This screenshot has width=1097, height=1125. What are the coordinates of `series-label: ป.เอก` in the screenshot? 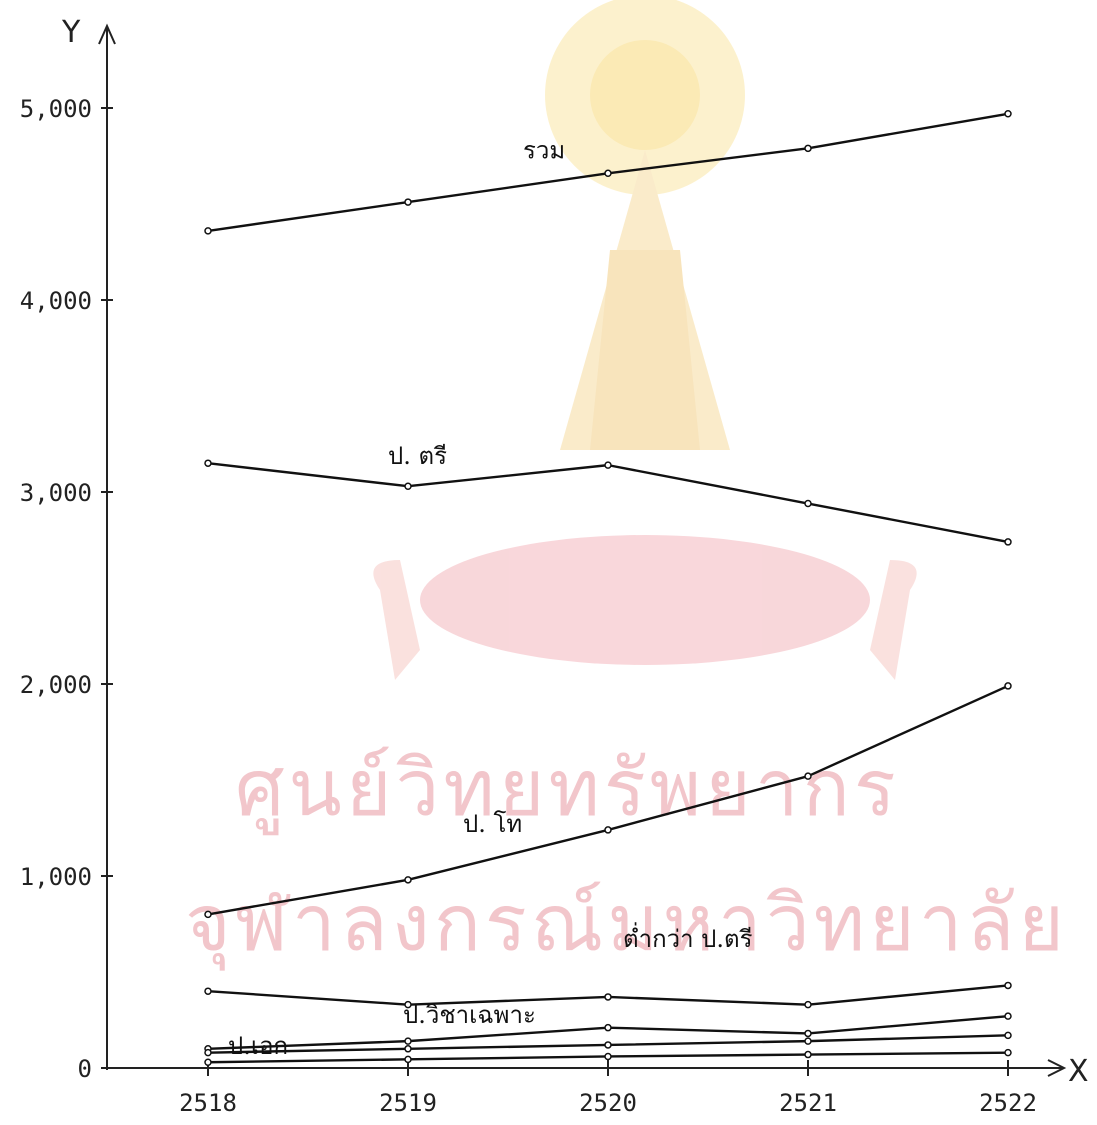 It's located at (258, 1046).